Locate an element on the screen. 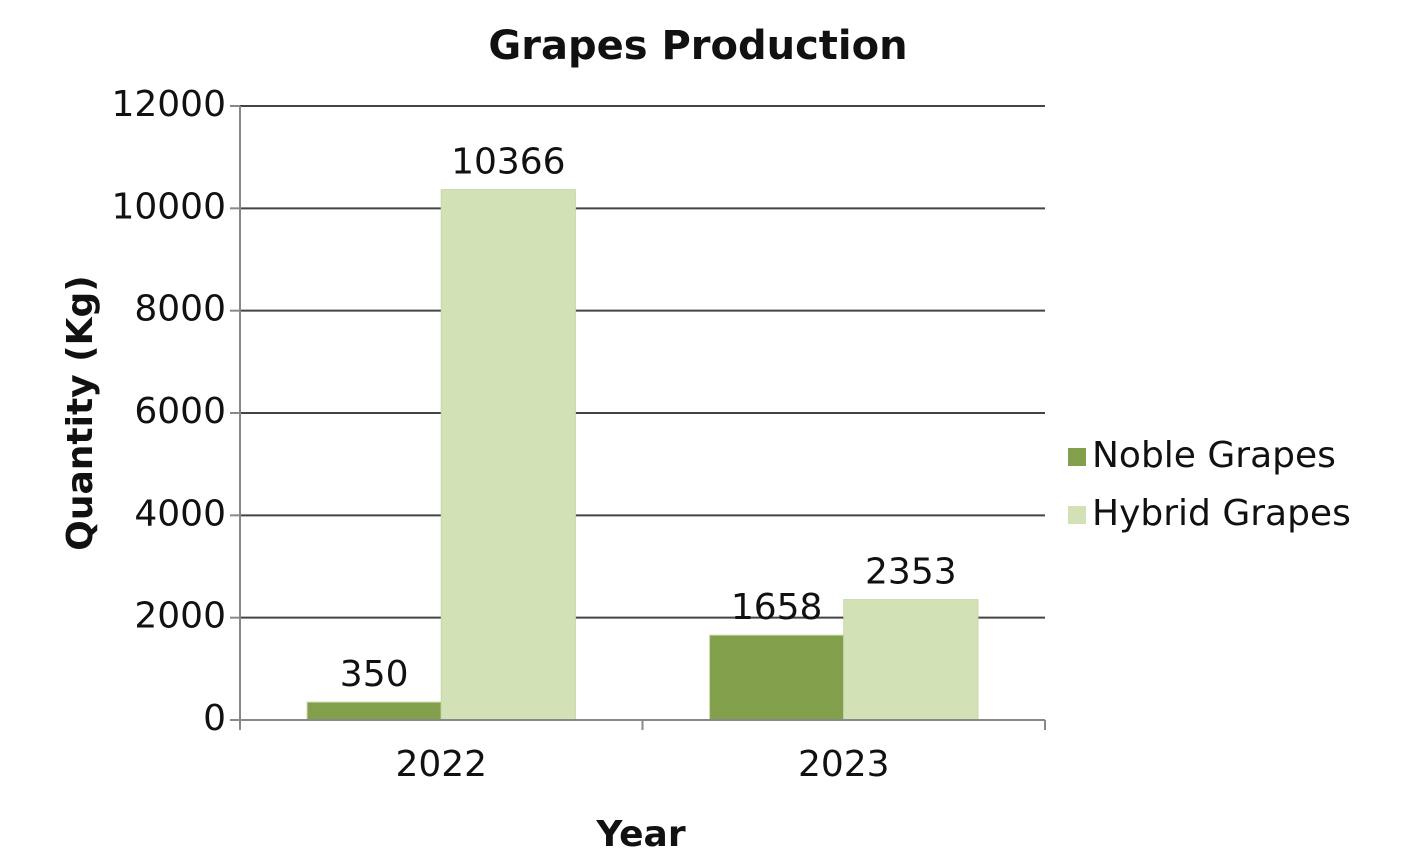  y-axis-label: Quantity (Kg) is located at coordinates (80, 412).